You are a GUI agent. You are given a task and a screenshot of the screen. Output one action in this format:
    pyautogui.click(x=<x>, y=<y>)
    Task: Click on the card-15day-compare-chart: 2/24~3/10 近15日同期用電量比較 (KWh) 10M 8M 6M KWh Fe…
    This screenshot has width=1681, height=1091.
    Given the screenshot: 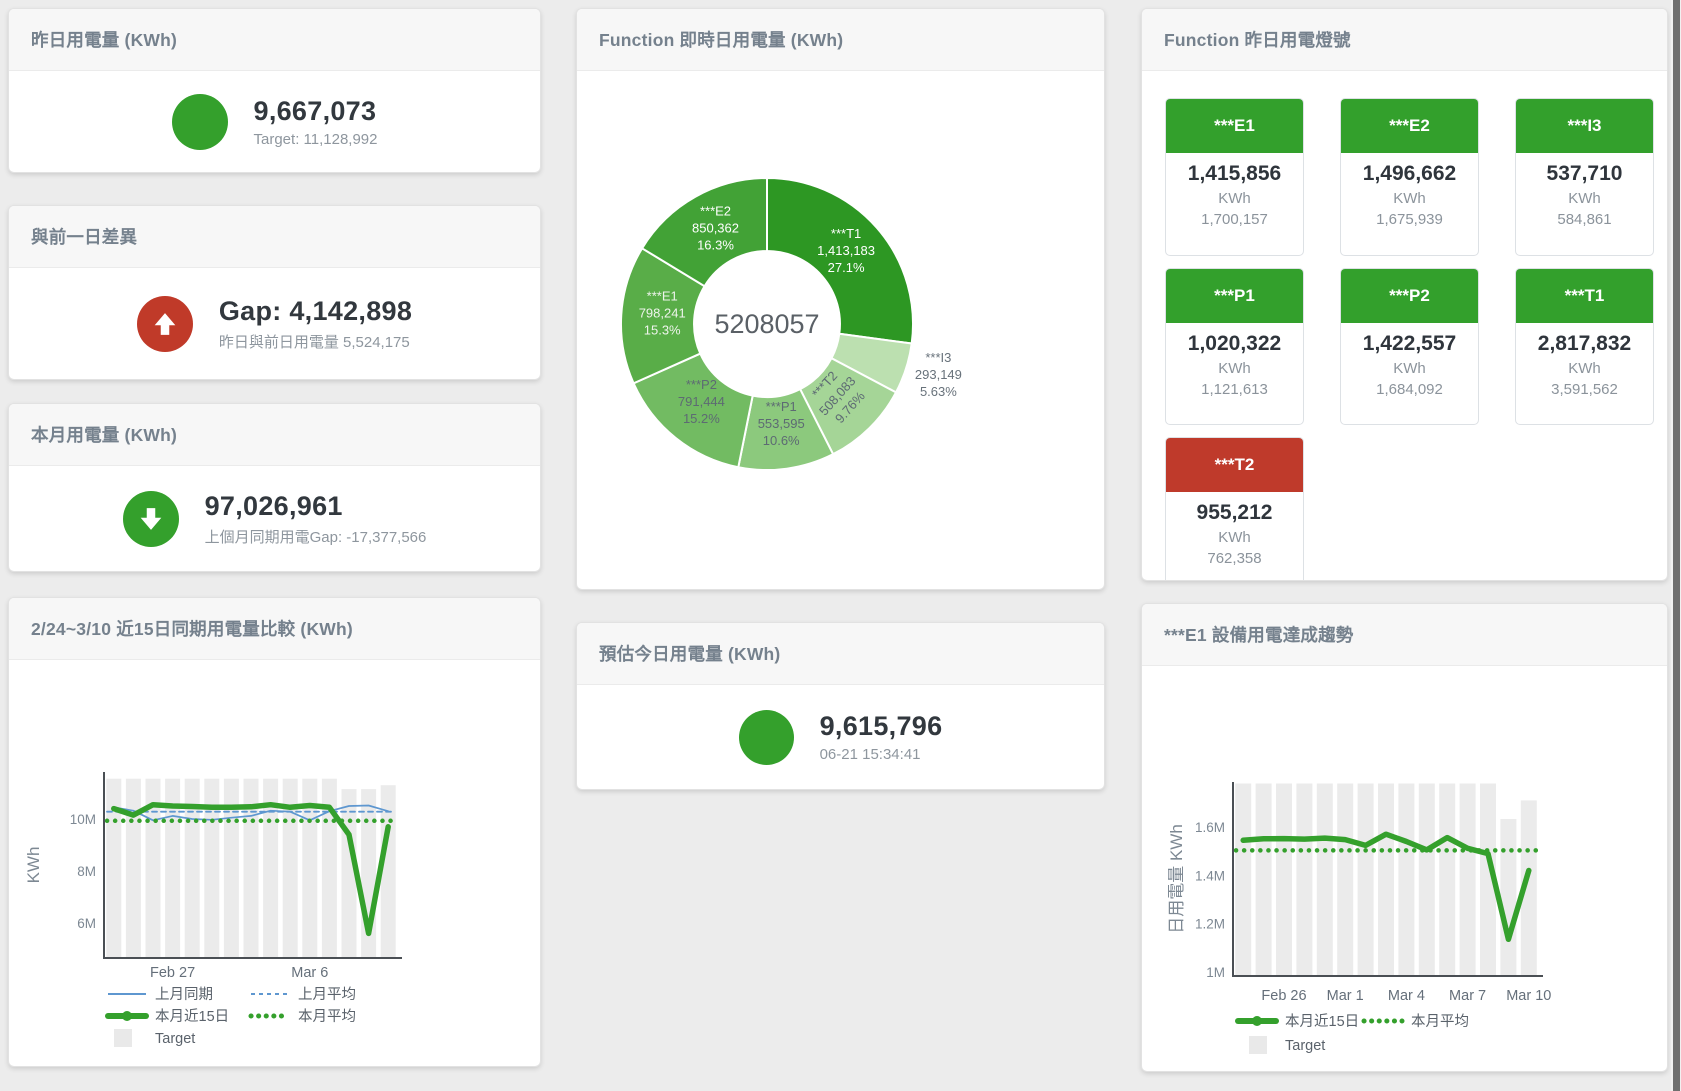 What is the action you would take?
    pyautogui.click(x=274, y=832)
    